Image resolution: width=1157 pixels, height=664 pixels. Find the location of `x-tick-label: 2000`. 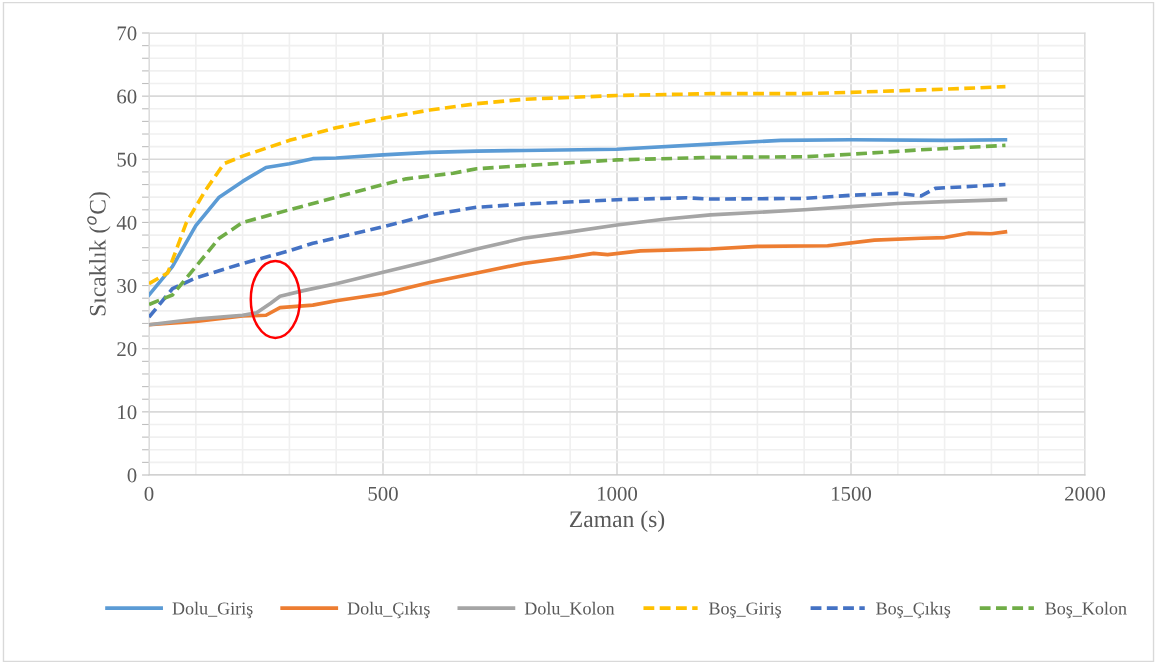

x-tick-label: 2000 is located at coordinates (1085, 493).